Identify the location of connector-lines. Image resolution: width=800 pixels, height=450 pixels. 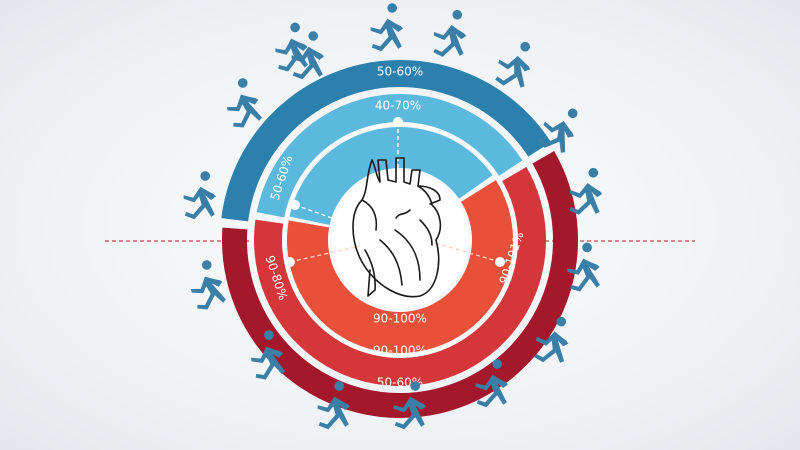
(395, 192).